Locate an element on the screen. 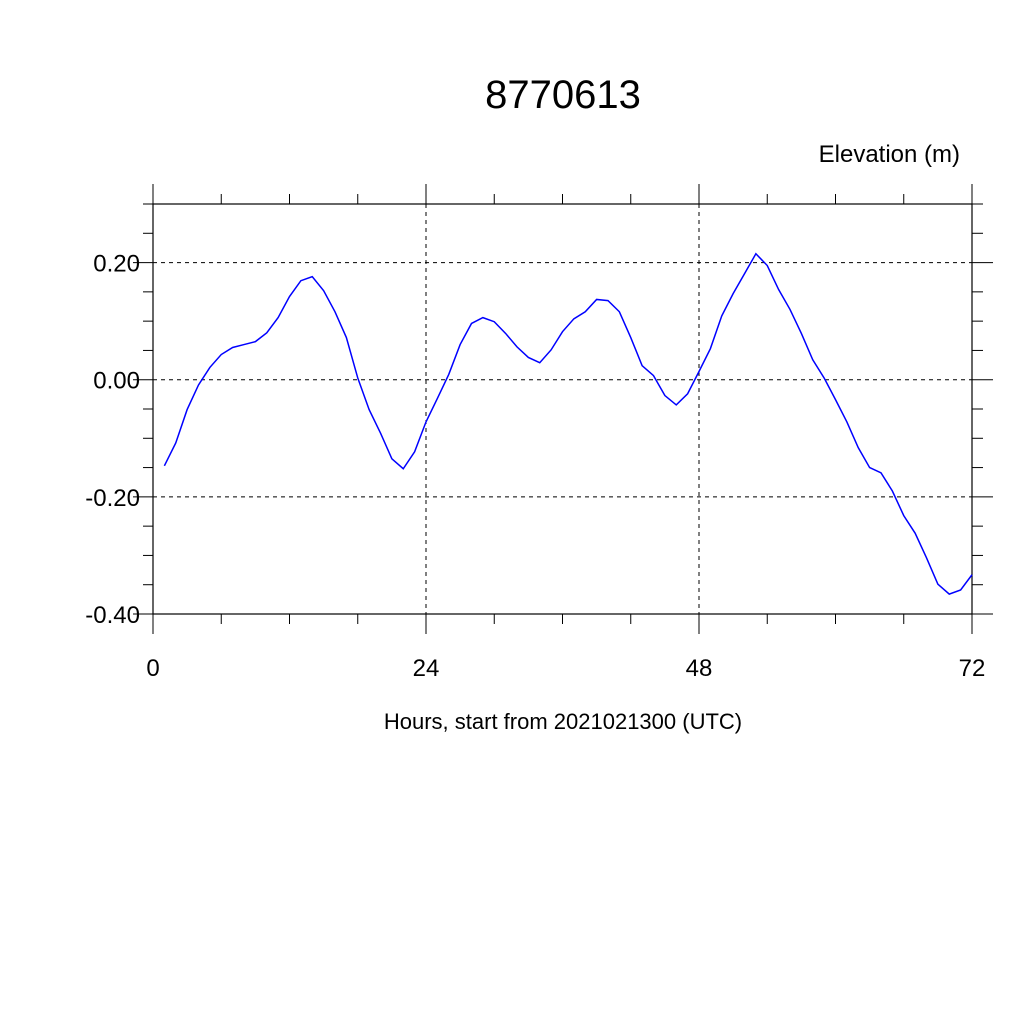 Image resolution: width=1024 pixels, height=1024 pixels. y-tick-label: 0.00 is located at coordinates (116, 381).